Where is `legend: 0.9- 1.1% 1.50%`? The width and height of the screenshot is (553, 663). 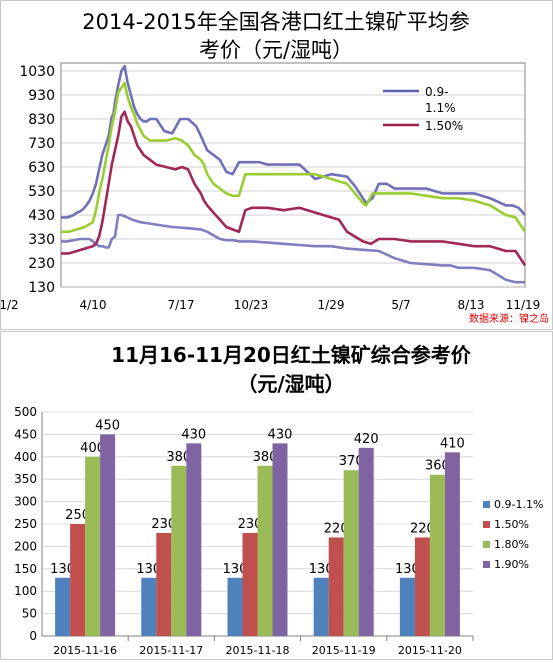 legend: 0.9- 1.1% 1.50% is located at coordinates (423, 109).